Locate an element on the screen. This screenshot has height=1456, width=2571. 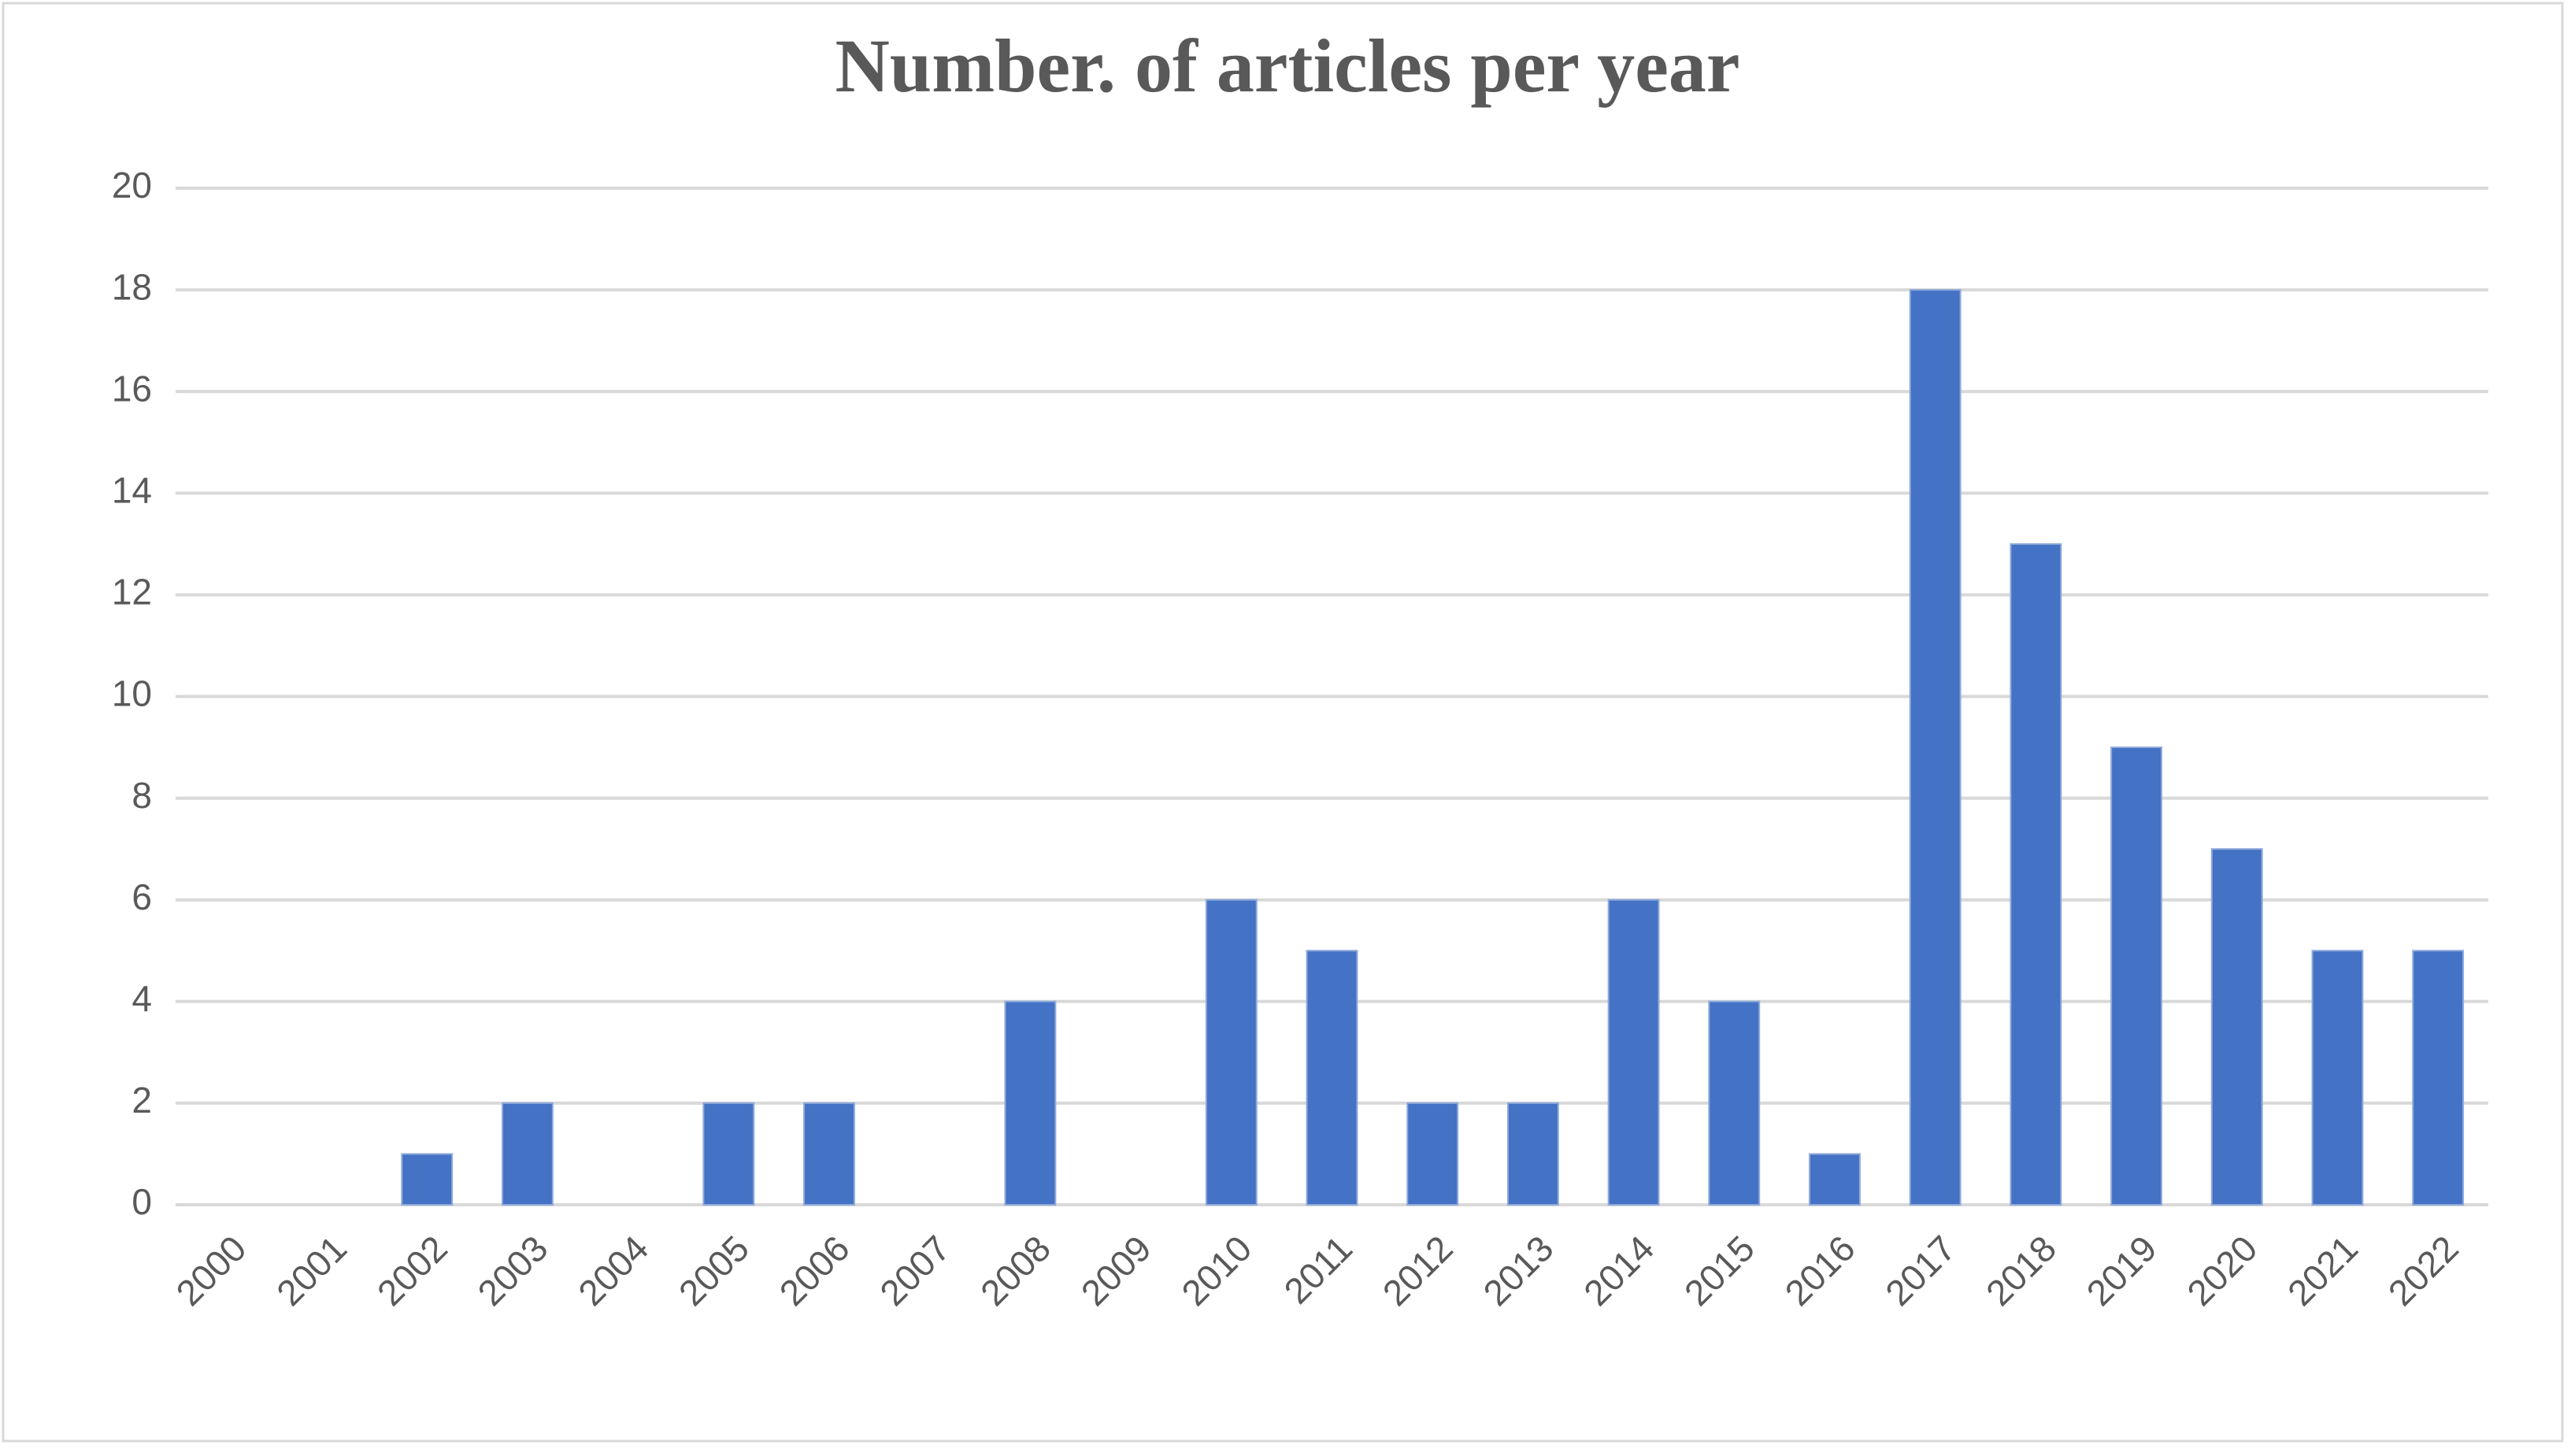
y-tick-label: 12 is located at coordinates (132, 592).